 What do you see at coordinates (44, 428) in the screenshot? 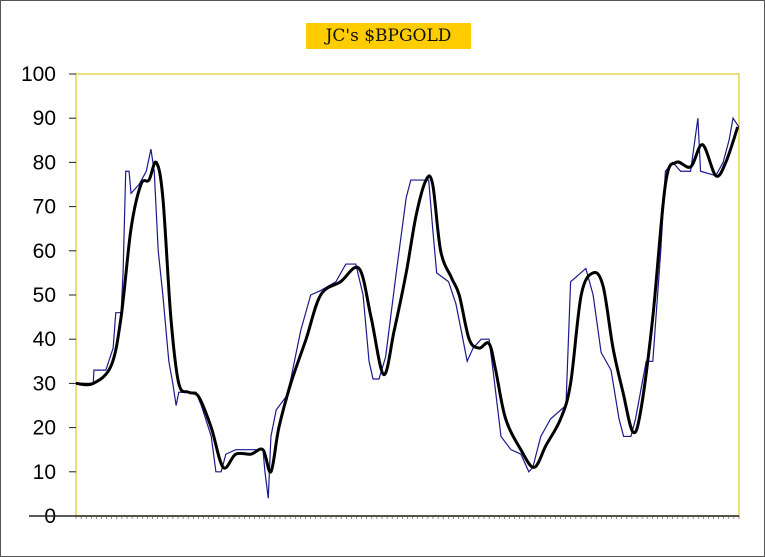
I see `y-tick-label: 20` at bounding box center [44, 428].